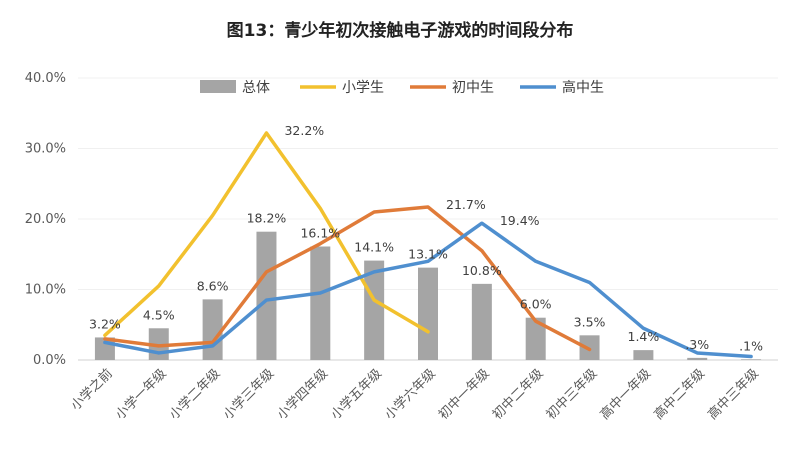  What do you see at coordinates (733, 394) in the screenshot?
I see `x-tick-label: 高中三年级` at bounding box center [733, 394].